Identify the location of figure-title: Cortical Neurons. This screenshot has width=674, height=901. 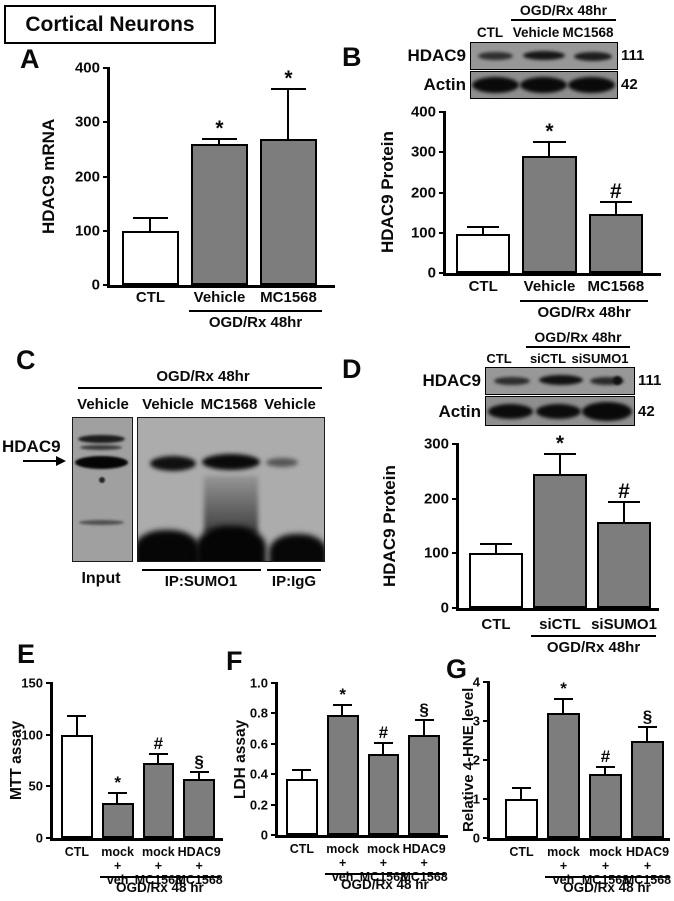
(110, 24).